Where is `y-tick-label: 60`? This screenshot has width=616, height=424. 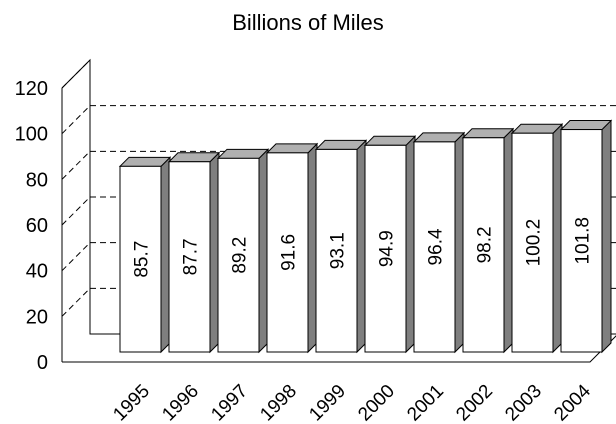
y-tick-label: 60 is located at coordinates (37, 226).